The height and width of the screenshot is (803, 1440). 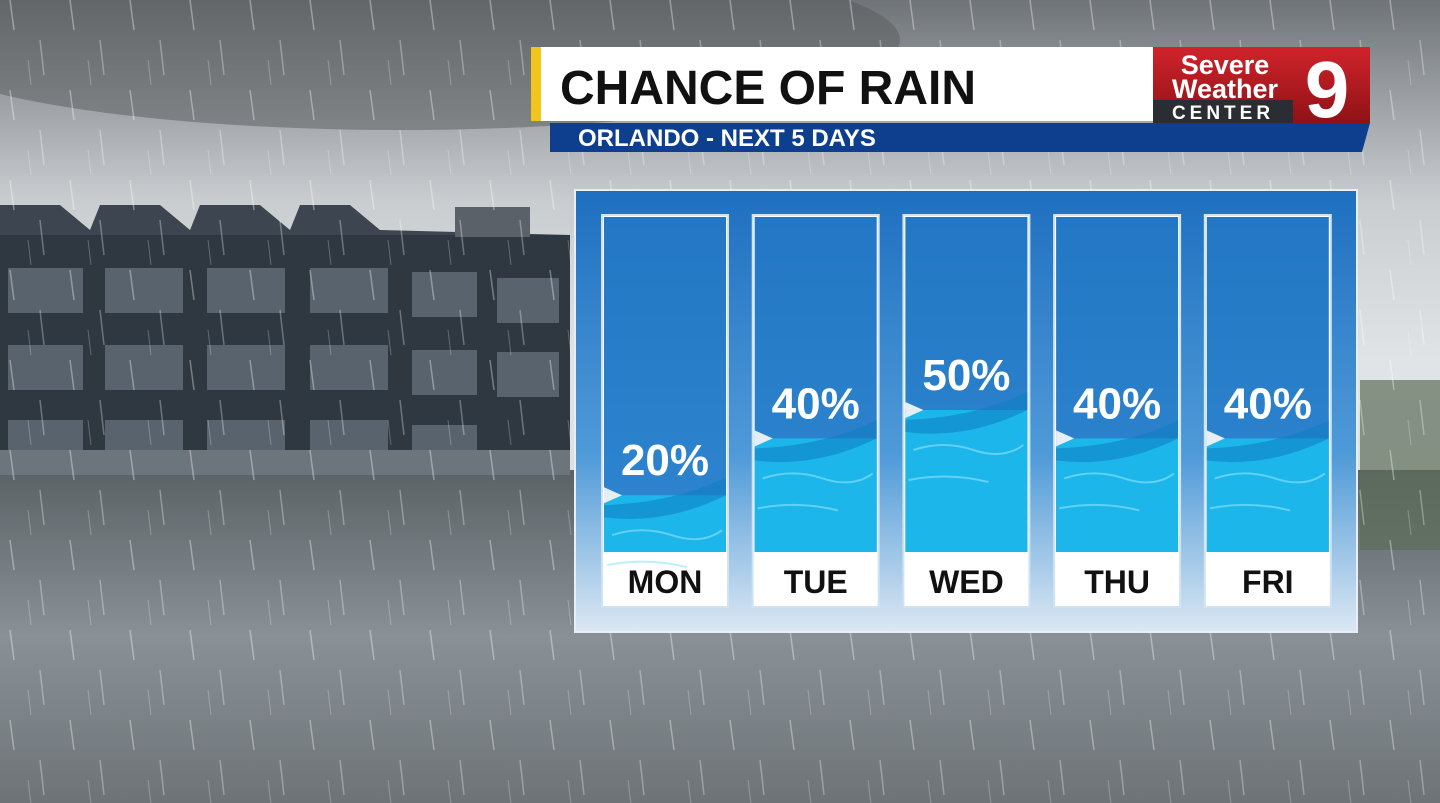 I want to click on x-tick-label: MON, so click(x=665, y=582).